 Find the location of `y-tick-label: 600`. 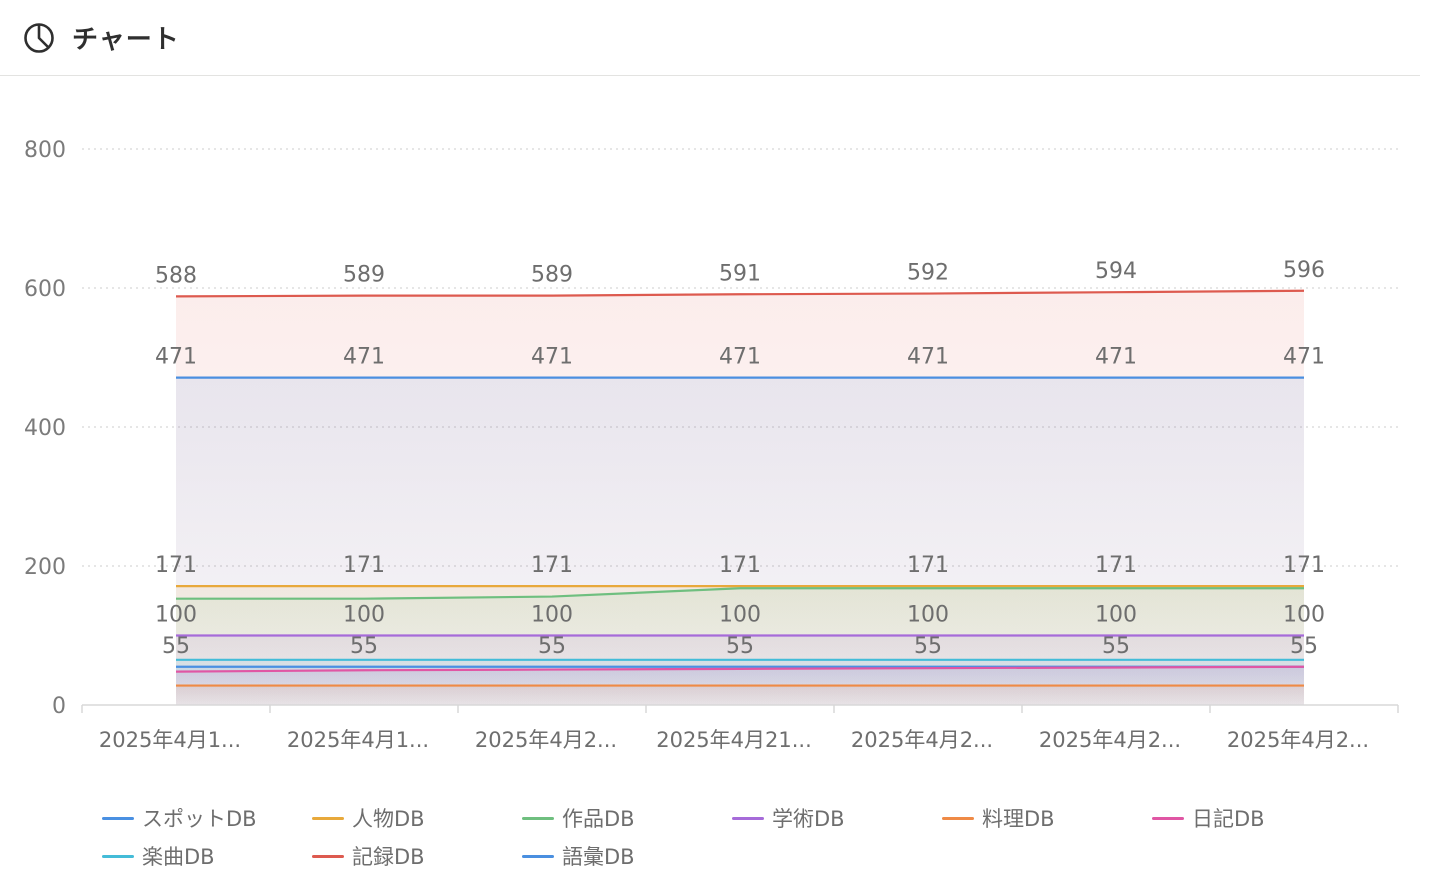

y-tick-label: 600 is located at coordinates (45, 289).